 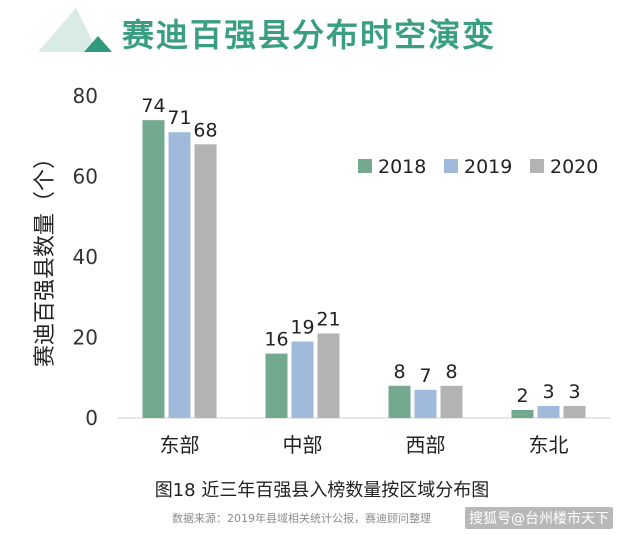 I want to click on y-axis-label: 赛迪百强县数量（个）, so click(x=45, y=257).